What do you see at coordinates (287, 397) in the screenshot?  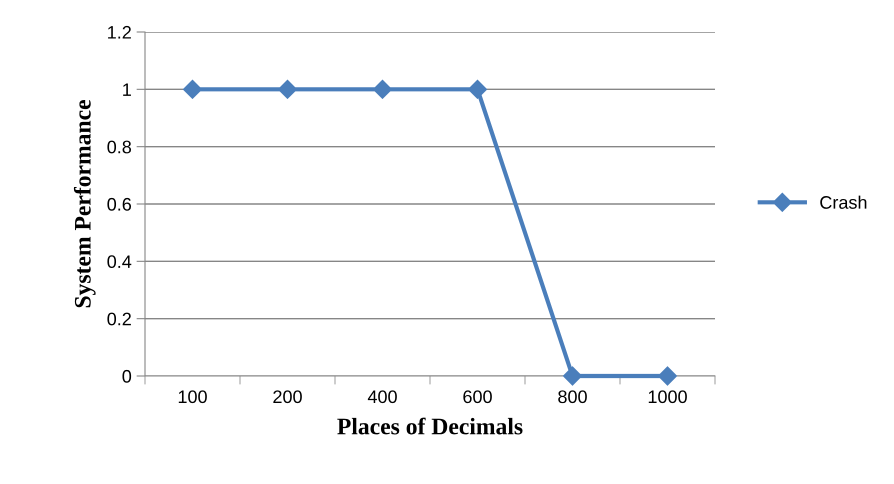 I see `x-tick-label: 200` at bounding box center [287, 397].